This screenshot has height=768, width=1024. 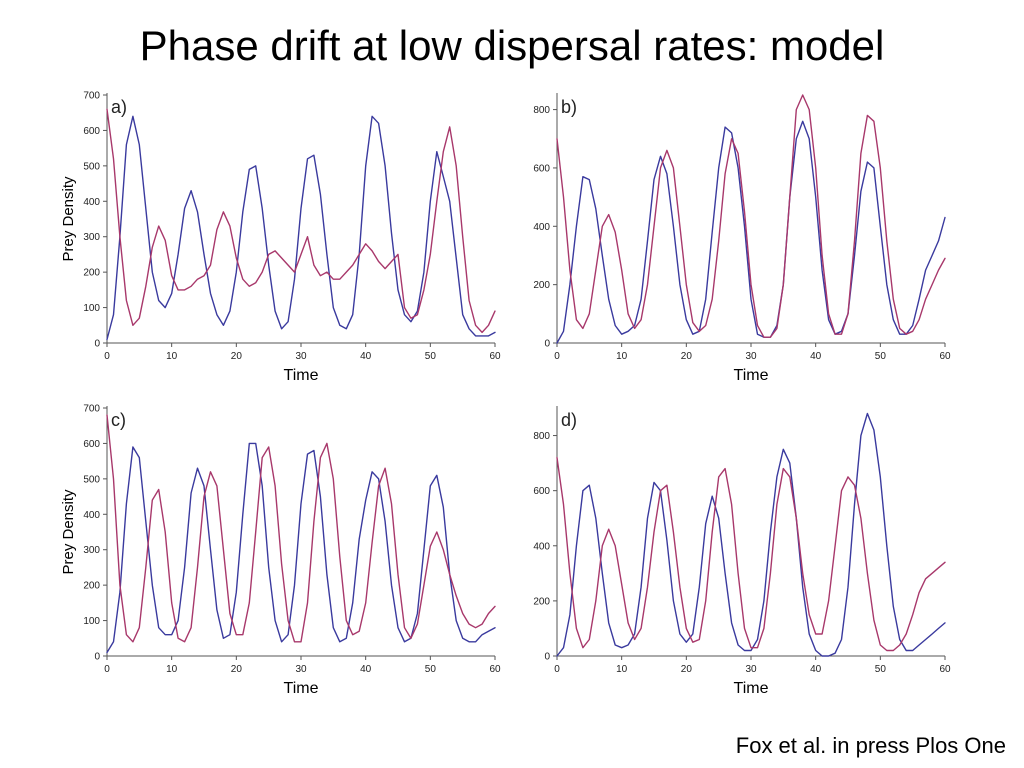 What do you see at coordinates (569, 107) in the screenshot?
I see `panel-label-b: b)` at bounding box center [569, 107].